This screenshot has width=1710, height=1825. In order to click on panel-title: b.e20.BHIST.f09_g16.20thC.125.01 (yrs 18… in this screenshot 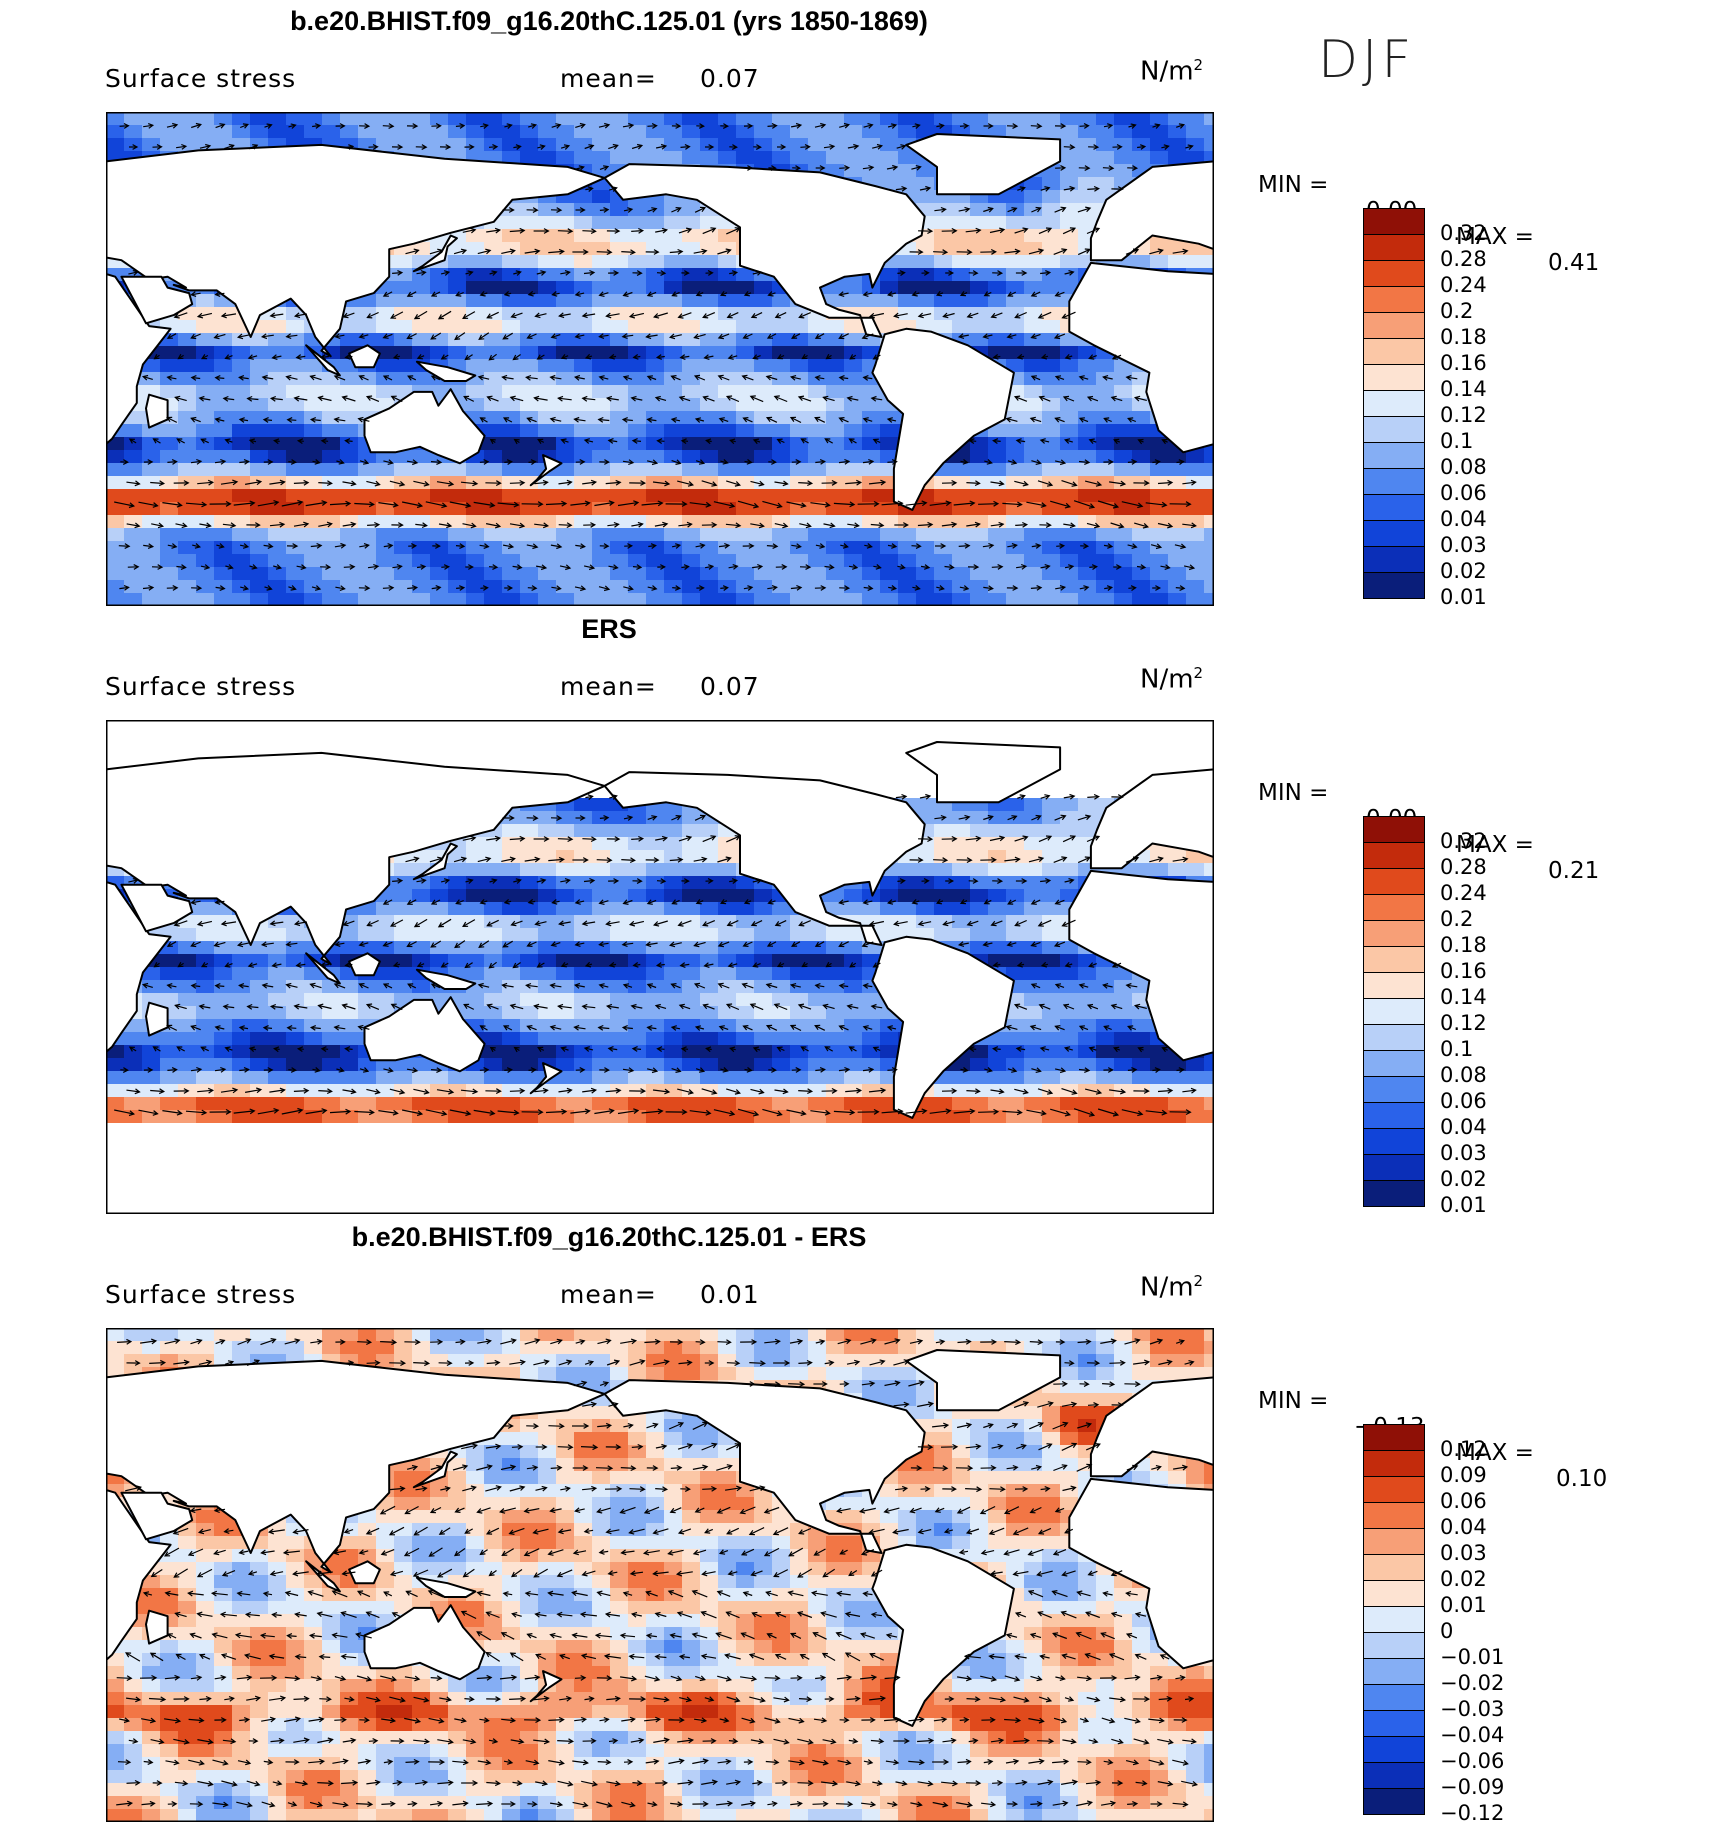, I will do `click(609, 21)`.